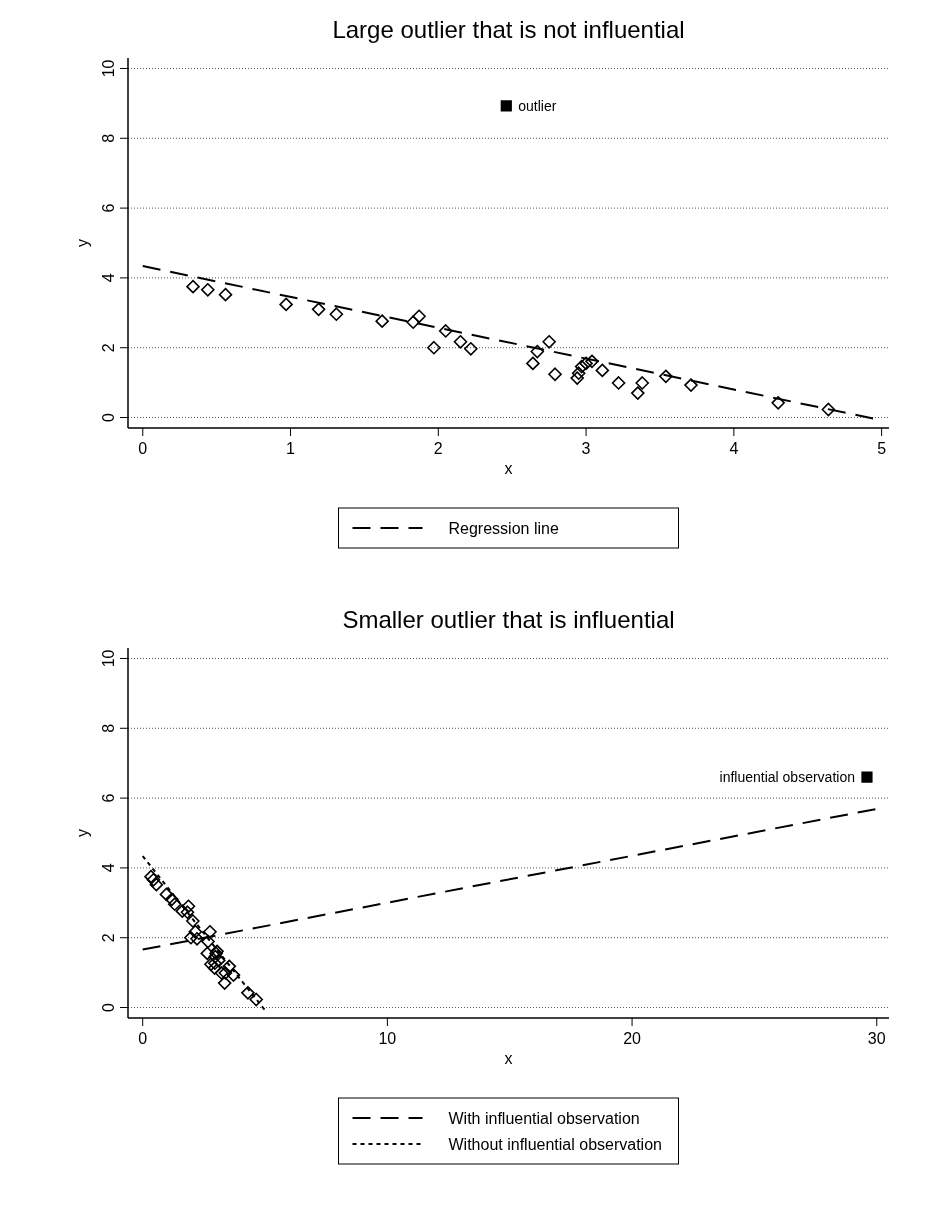  Describe the element at coordinates (508, 29) in the screenshot. I see `chart-title: Large outlier that is not influential` at that location.